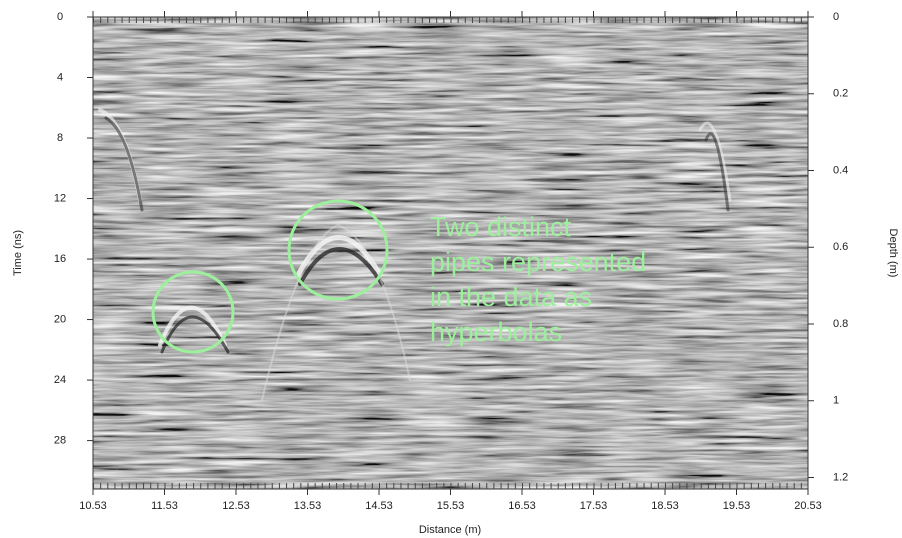 The height and width of the screenshot is (538, 902). What do you see at coordinates (450, 530) in the screenshot?
I see `x-axis-label: Distance (m)` at bounding box center [450, 530].